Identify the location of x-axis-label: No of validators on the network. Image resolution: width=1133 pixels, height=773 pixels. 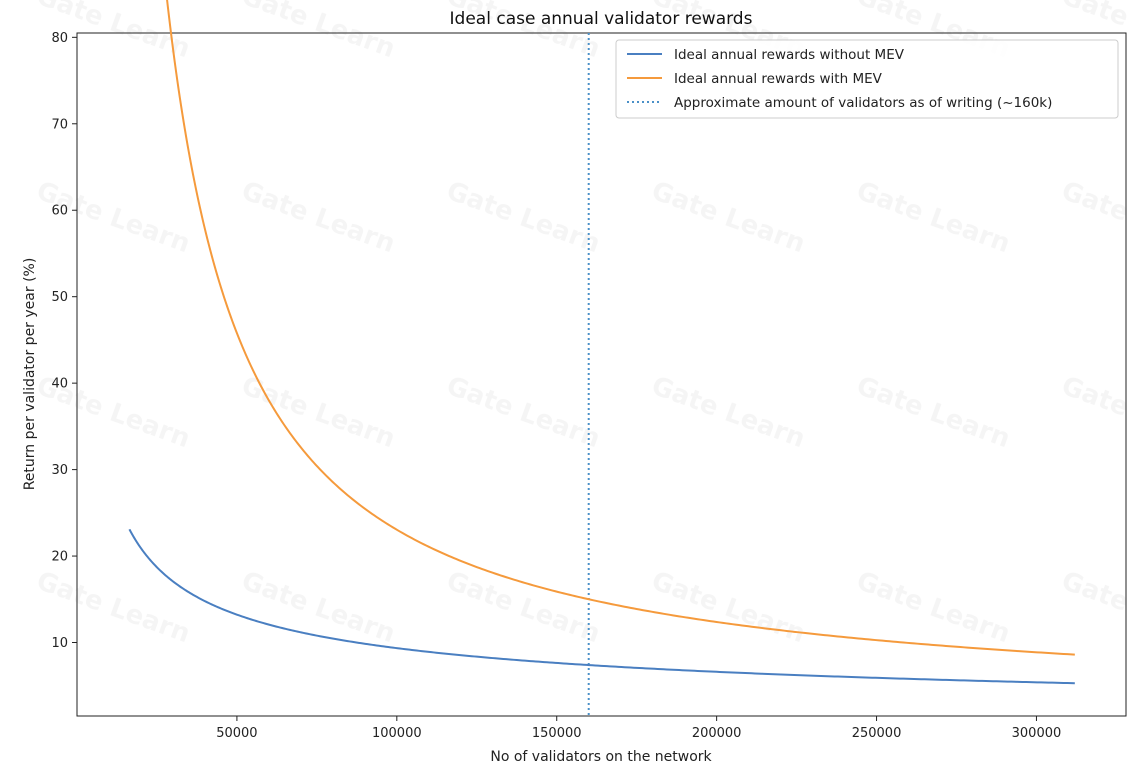
(601, 757).